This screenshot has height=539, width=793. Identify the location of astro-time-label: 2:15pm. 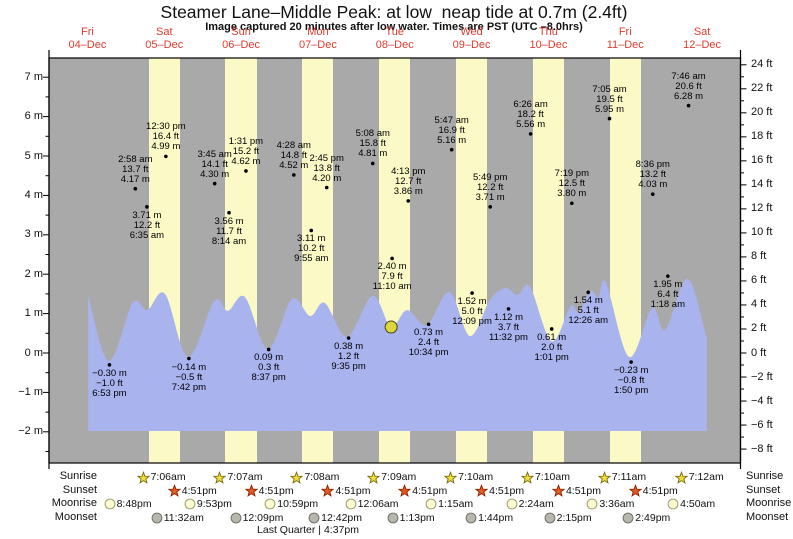
(574, 517).